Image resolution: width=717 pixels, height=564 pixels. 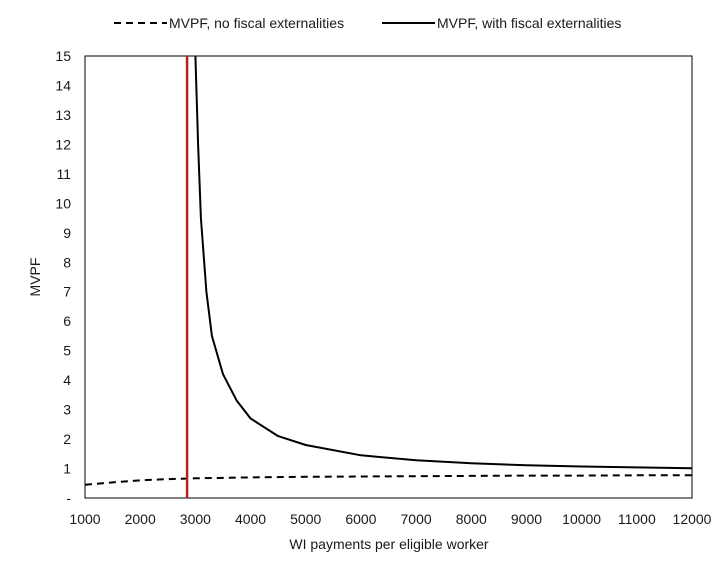 What do you see at coordinates (526, 519) in the screenshot?
I see `x-tick-label: 9000` at bounding box center [526, 519].